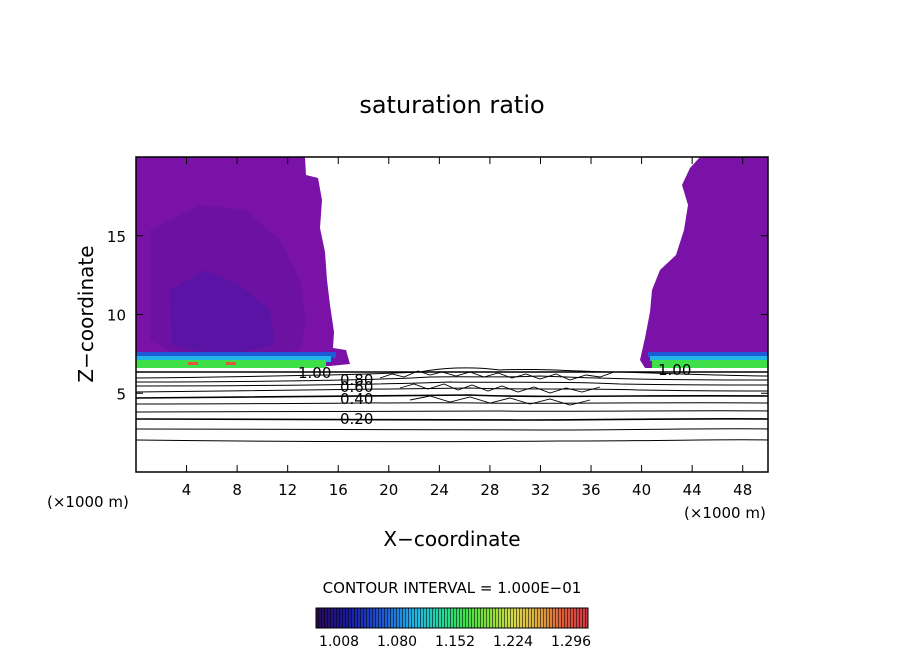 The image size is (904, 654). What do you see at coordinates (287, 490) in the screenshot?
I see `x-tick-label: 12` at bounding box center [287, 490].